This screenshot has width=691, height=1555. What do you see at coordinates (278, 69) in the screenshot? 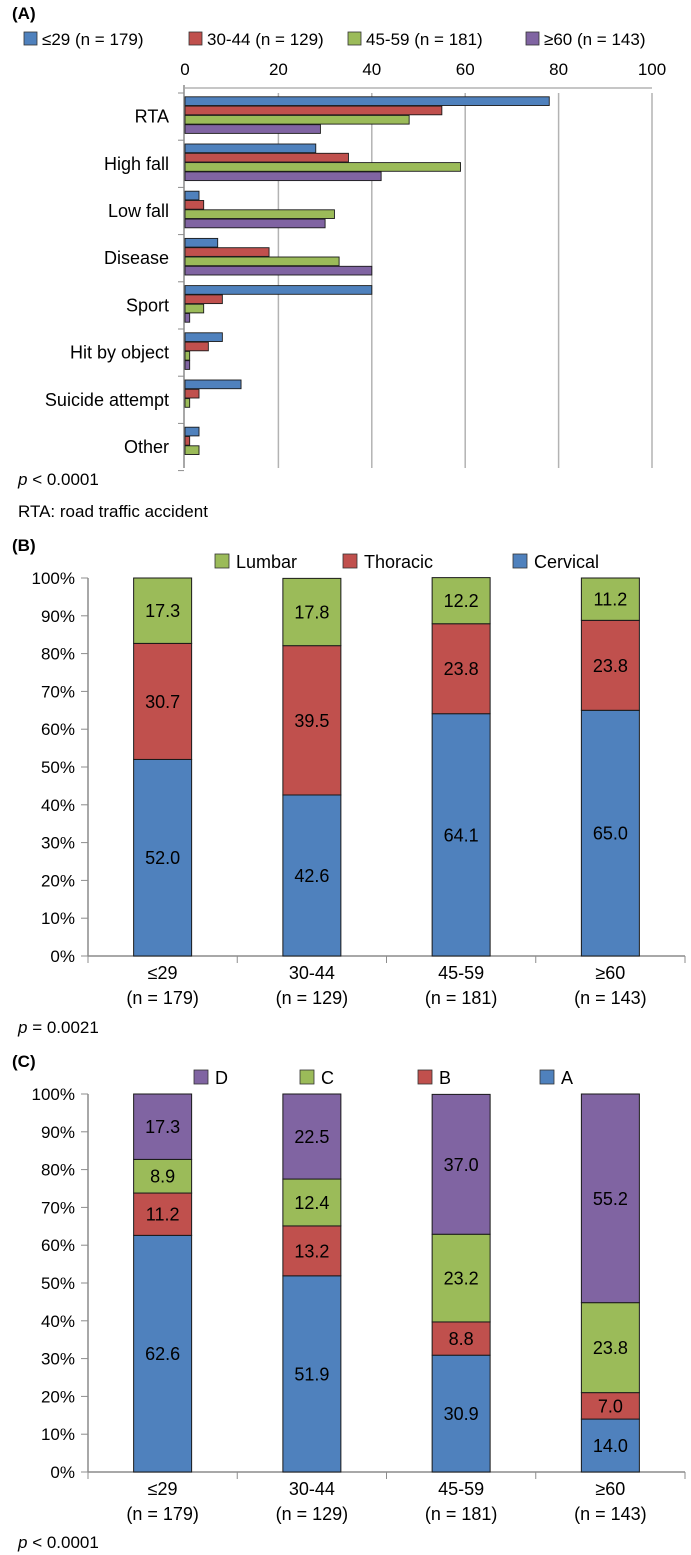
I see `x-tick-label: 20` at bounding box center [278, 69].